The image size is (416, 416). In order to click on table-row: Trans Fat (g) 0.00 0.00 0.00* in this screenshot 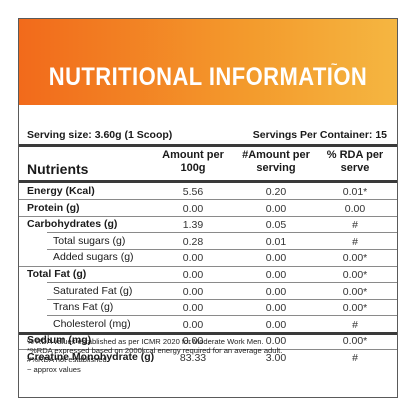, I will do `click(208, 307)`.